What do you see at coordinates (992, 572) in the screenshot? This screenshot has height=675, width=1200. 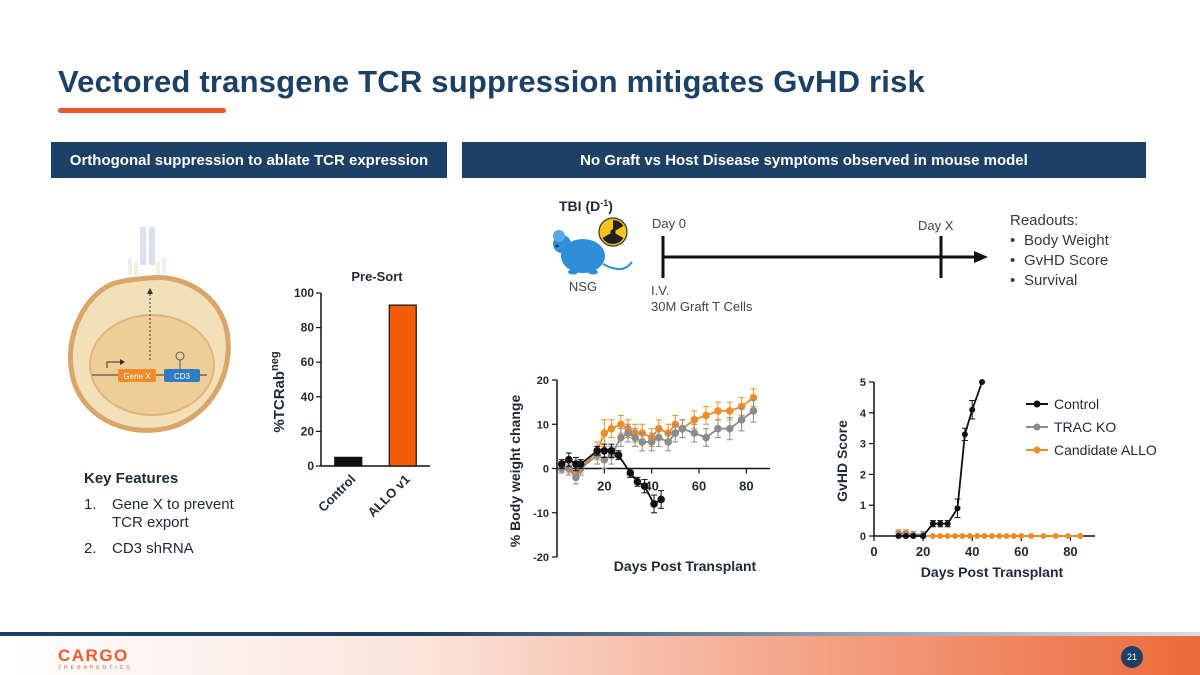 I see `gvhd-xlabel: Days Post Transplant` at bounding box center [992, 572].